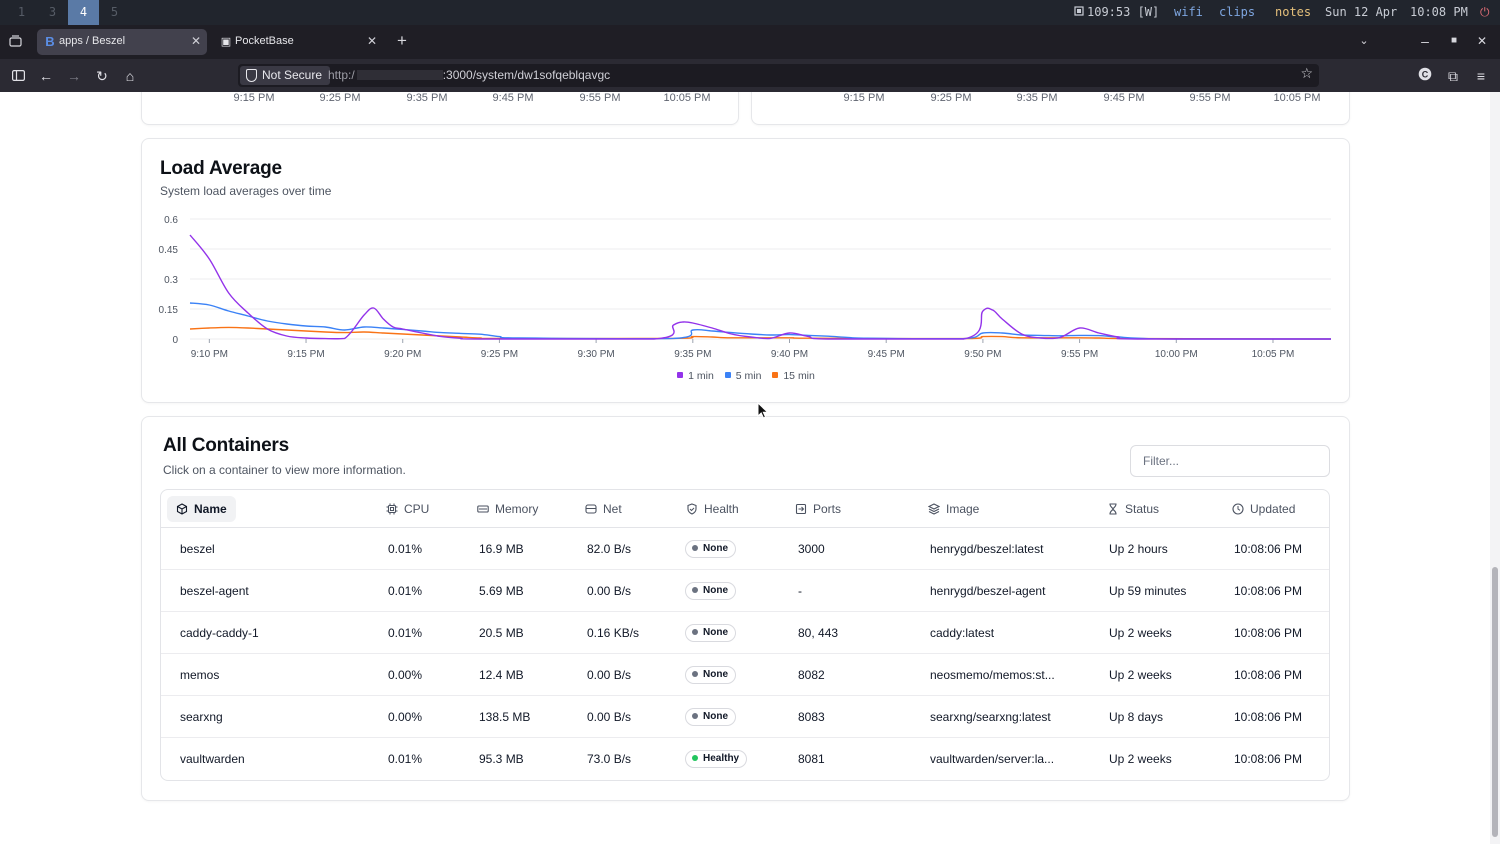 The image size is (1500, 844). Describe the element at coordinates (716, 759) in the screenshot. I see `health-badge: Healthy` at that location.